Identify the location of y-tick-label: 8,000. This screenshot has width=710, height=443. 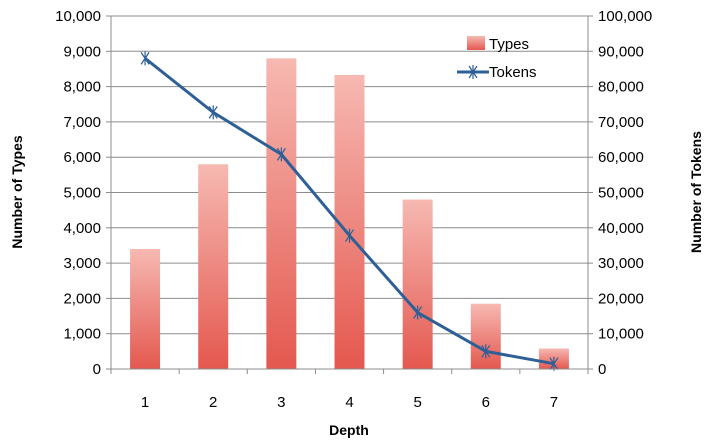
(82, 87).